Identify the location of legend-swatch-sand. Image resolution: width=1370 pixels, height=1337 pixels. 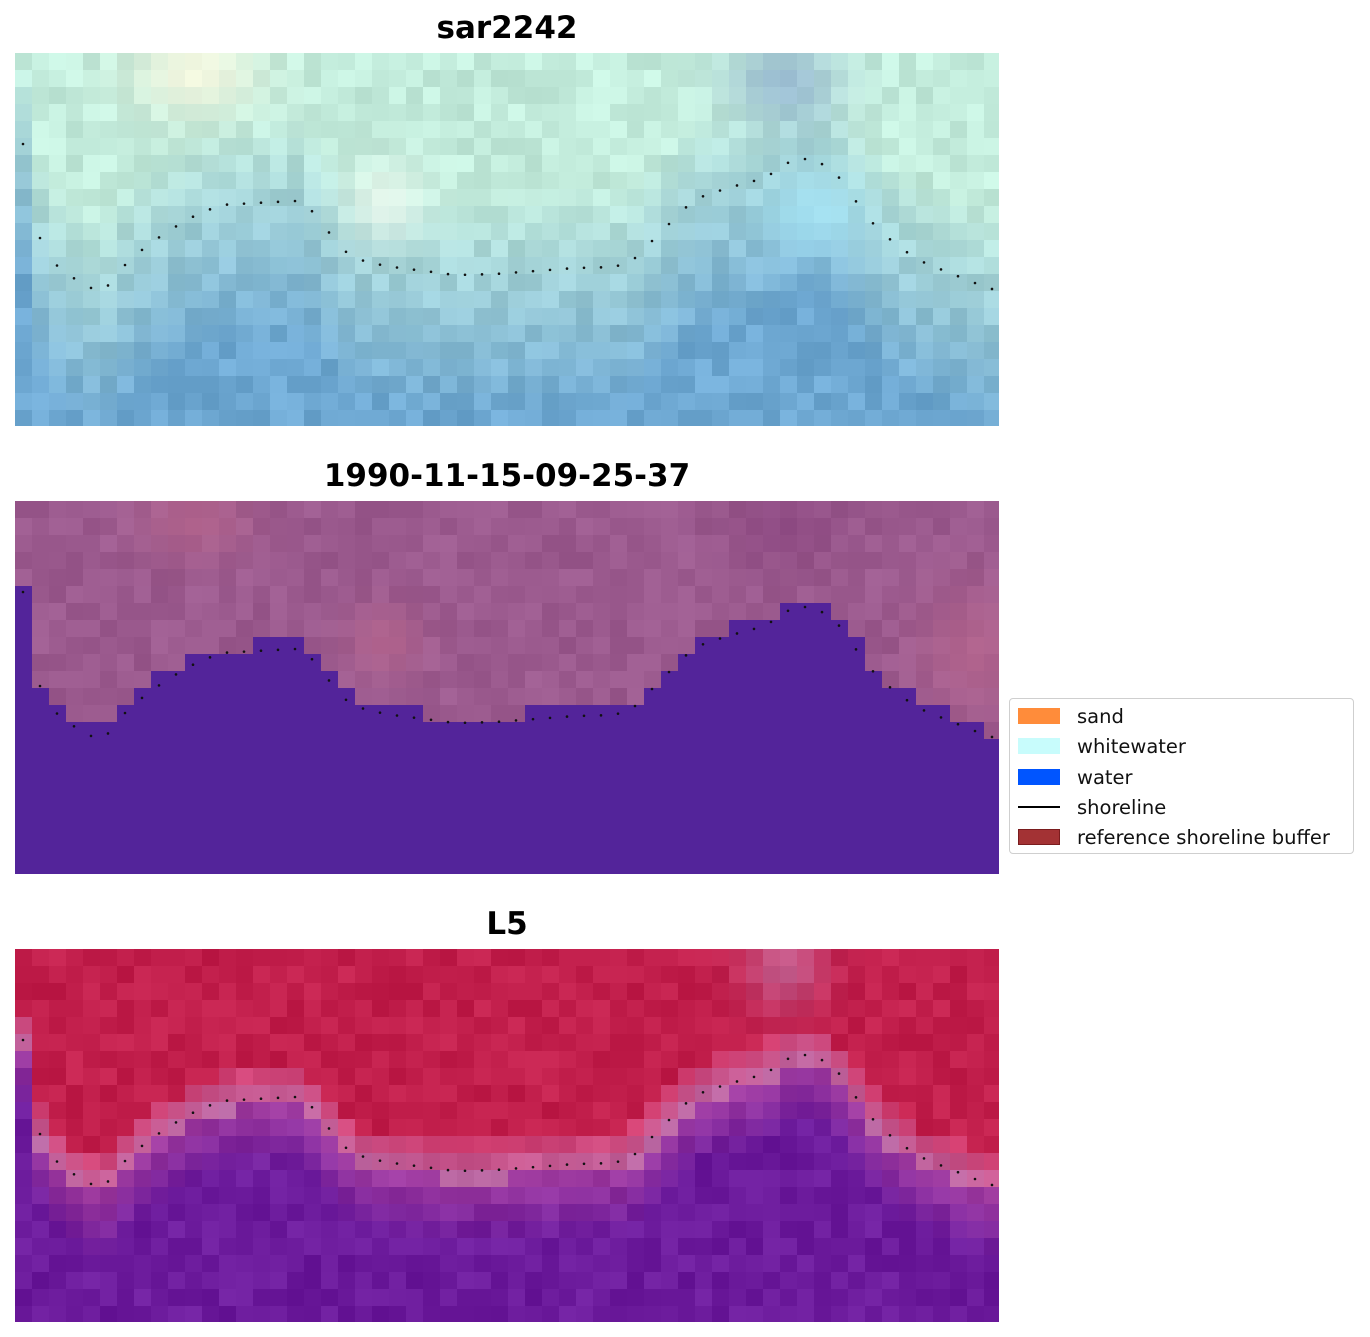
(1039, 716).